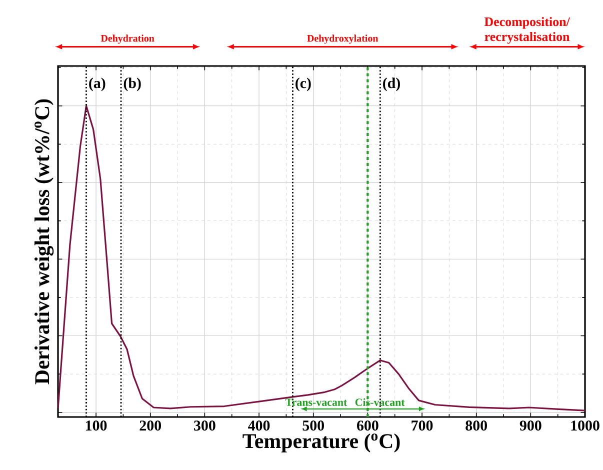  I want to click on x-tick-label: 600, so click(367, 425).